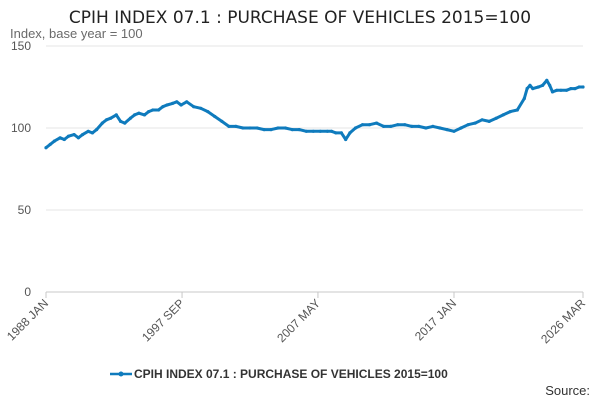  Describe the element at coordinates (121, 374) in the screenshot. I see `legend-marker-icon` at that location.